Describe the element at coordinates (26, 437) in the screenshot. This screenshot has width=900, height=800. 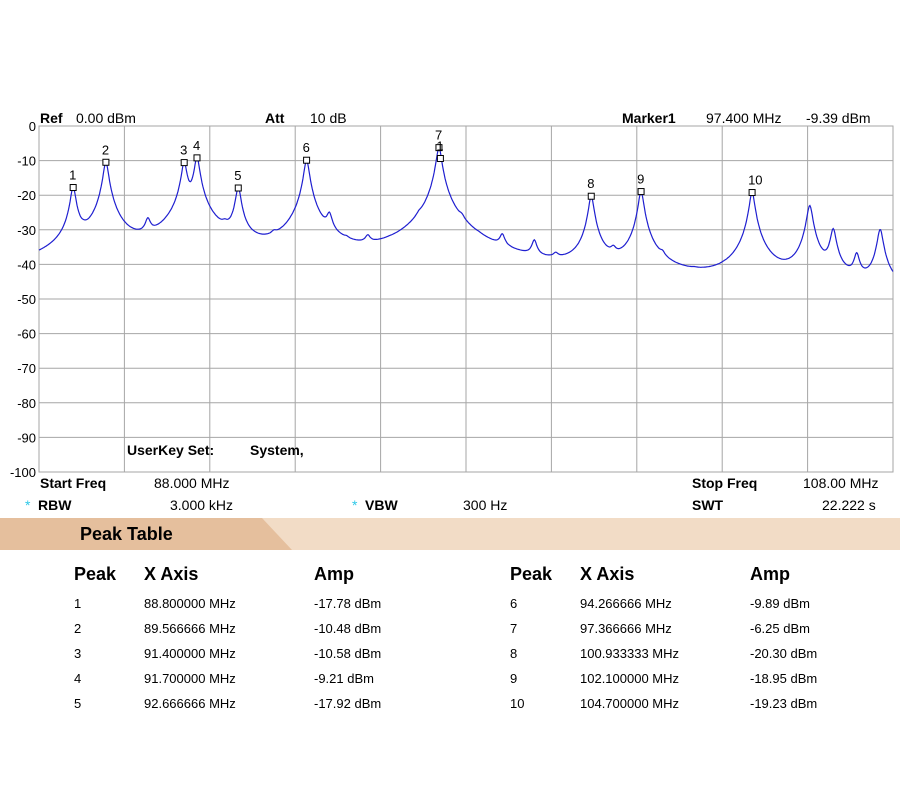
I see `y-tick-label: -90` at that location.